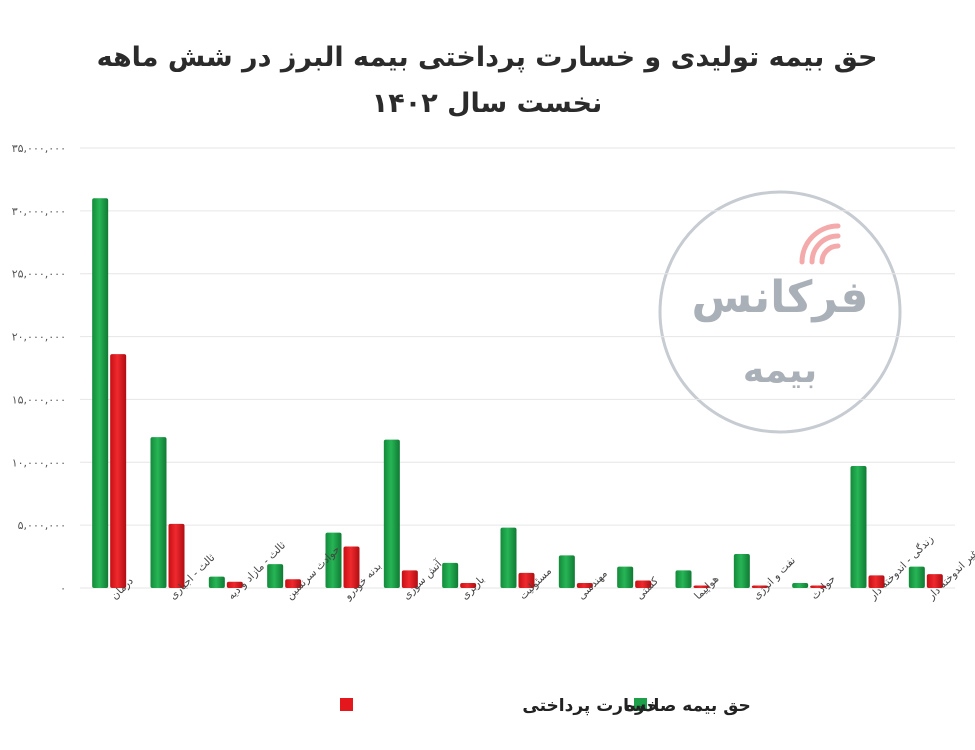 The height and width of the screenshot is (750, 975). Describe the element at coordinates (39, 399) in the screenshot. I see `y-tick-label: ۱۵,۰۰۰,۰۰۰` at that location.